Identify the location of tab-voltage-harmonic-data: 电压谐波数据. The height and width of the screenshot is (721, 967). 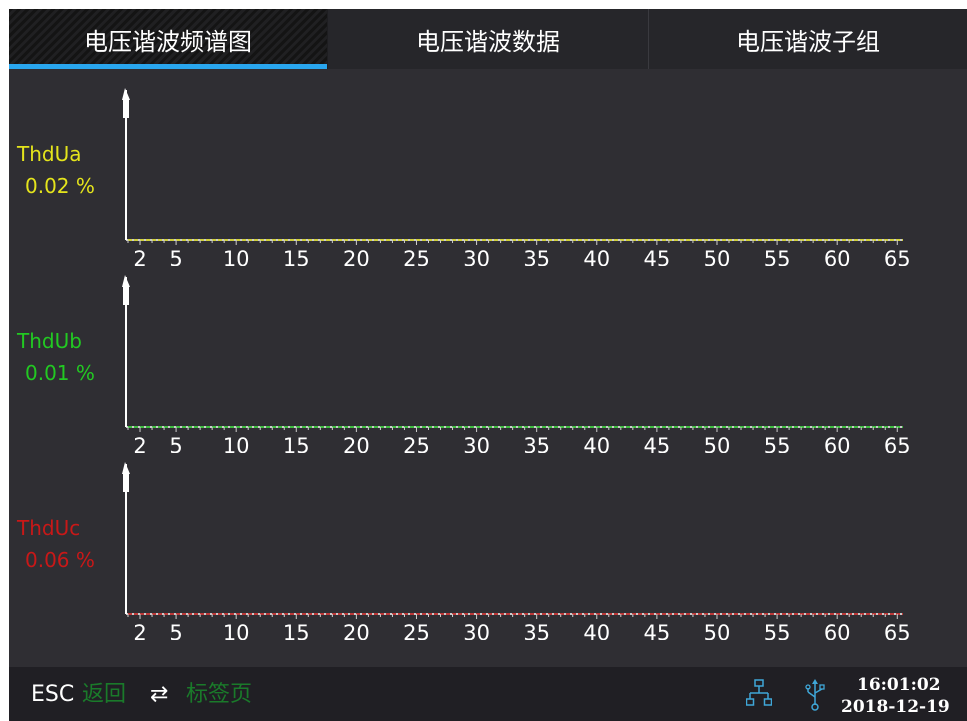
(488, 39).